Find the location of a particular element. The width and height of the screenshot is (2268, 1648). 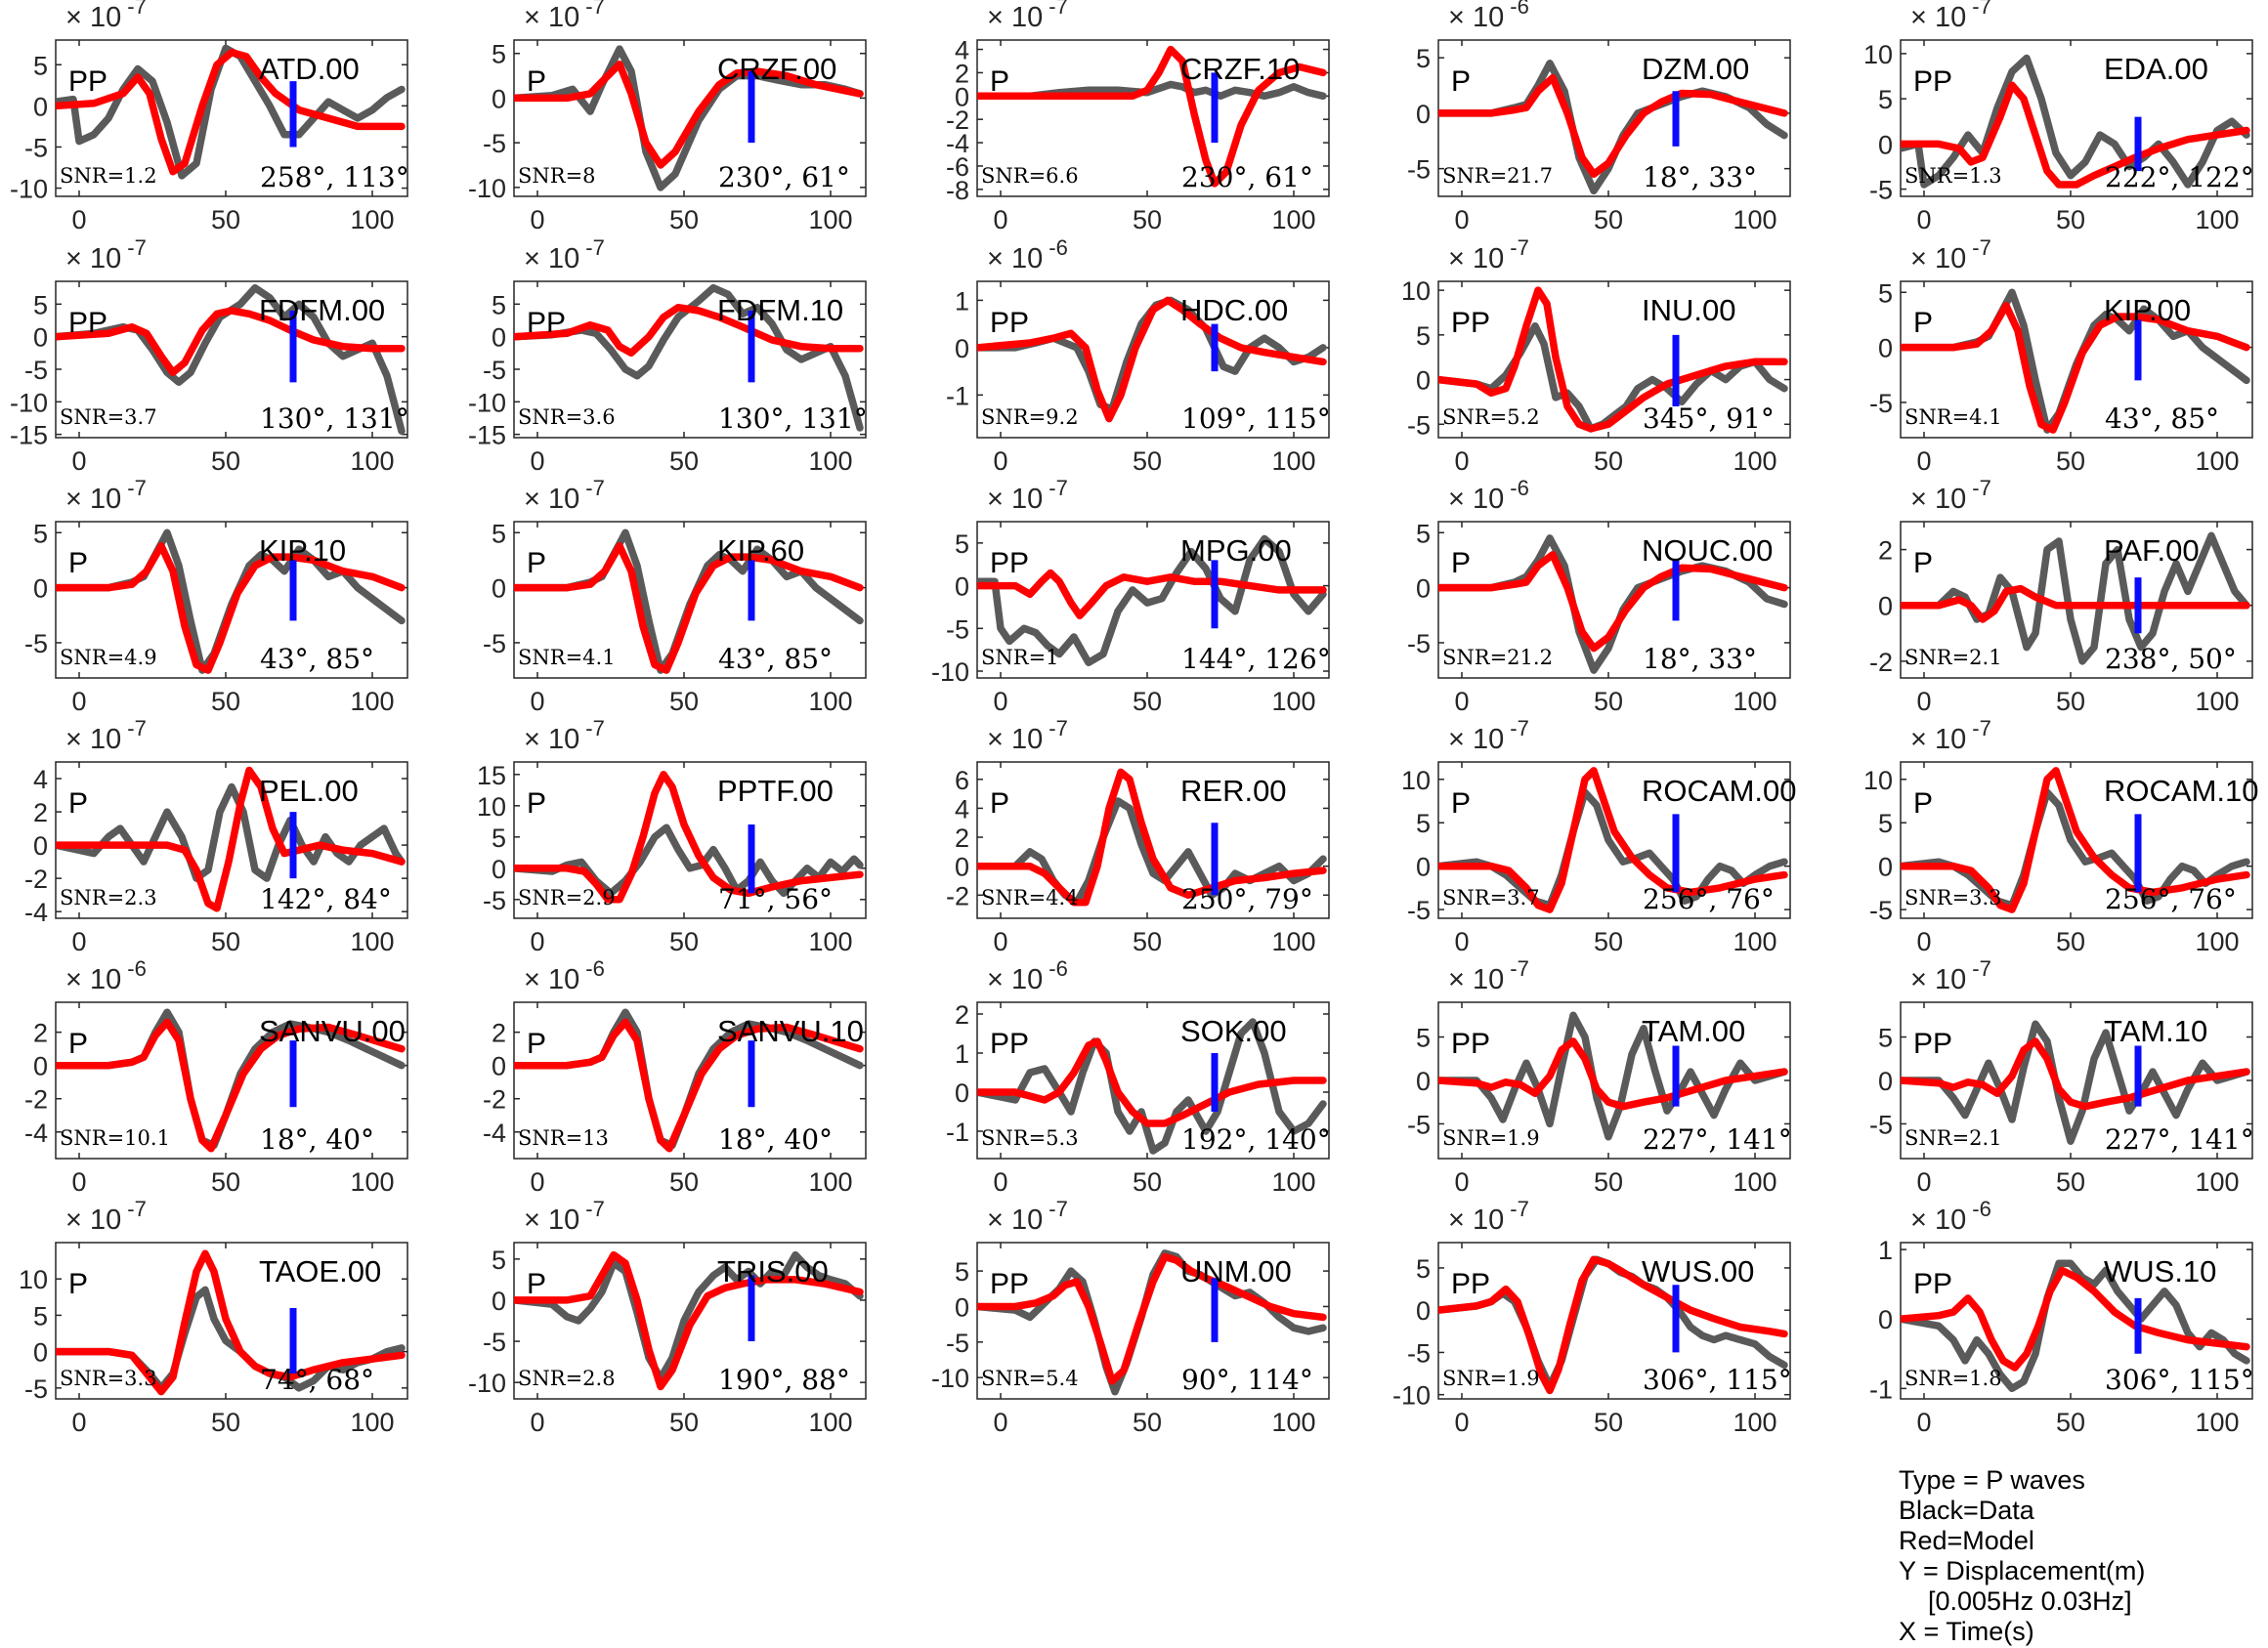

angle-label: 71°, 56° is located at coordinates (775, 899).